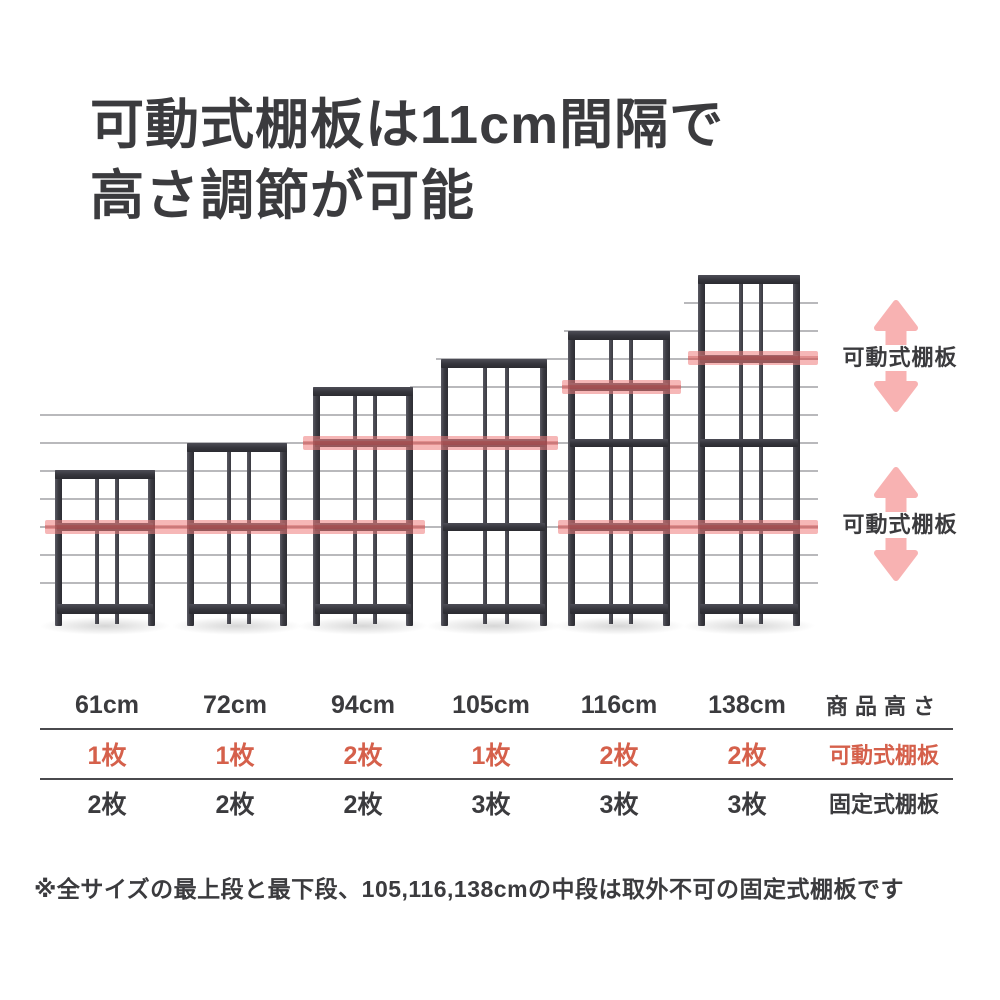  Describe the element at coordinates (496, 779) in the screenshot. I see `table-divider-bottom` at that location.